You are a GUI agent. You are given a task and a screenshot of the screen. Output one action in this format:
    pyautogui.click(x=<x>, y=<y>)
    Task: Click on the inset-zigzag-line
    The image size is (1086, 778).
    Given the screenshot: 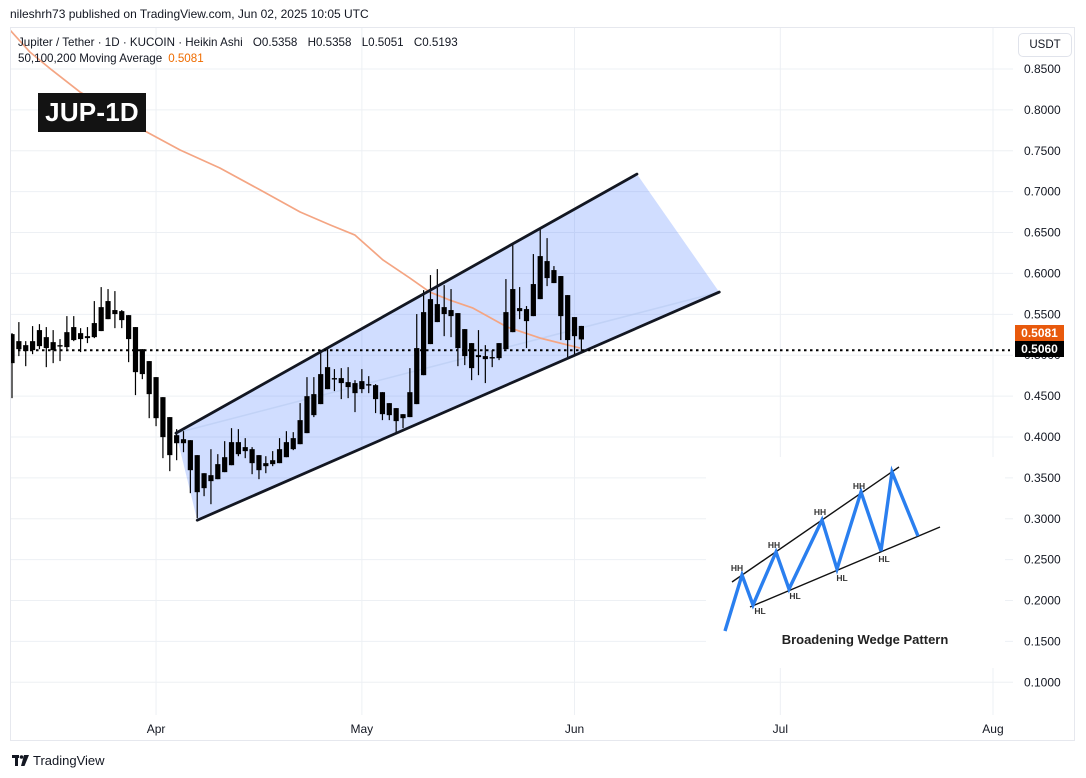 What is the action you would take?
    pyautogui.click(x=821, y=548)
    